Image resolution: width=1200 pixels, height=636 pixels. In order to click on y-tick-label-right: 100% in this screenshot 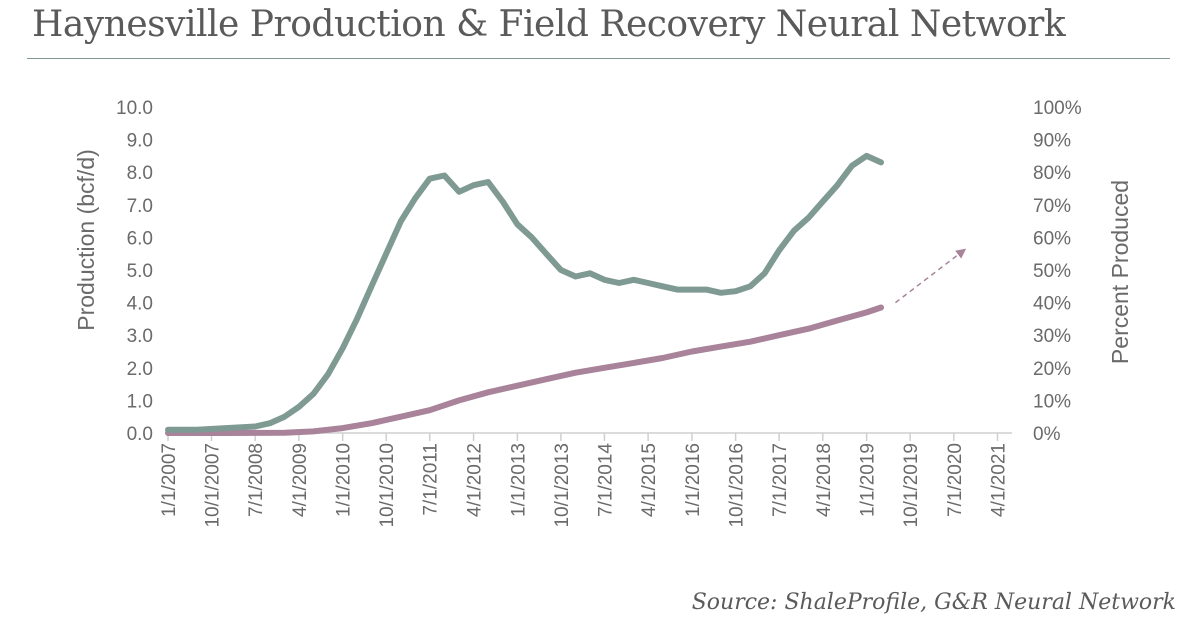, I will do `click(1057, 108)`.